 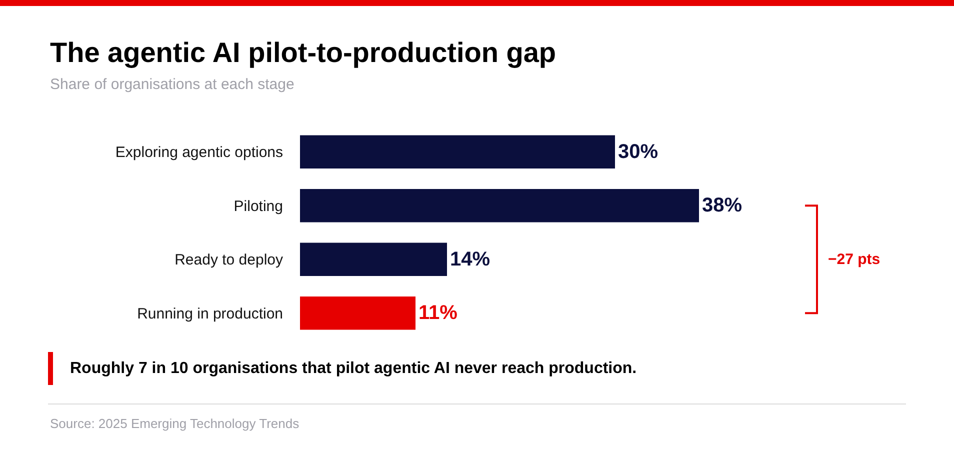 What do you see at coordinates (258, 206) in the screenshot?
I see `y-tick-label: Piloting` at bounding box center [258, 206].